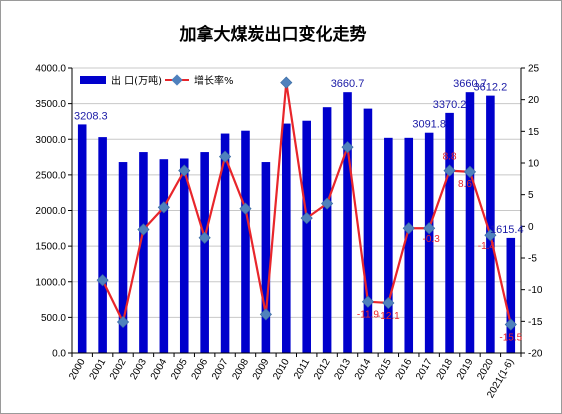 The height and width of the screenshot is (414, 562). I want to click on right-axis-tick-label: 20, so click(534, 100).